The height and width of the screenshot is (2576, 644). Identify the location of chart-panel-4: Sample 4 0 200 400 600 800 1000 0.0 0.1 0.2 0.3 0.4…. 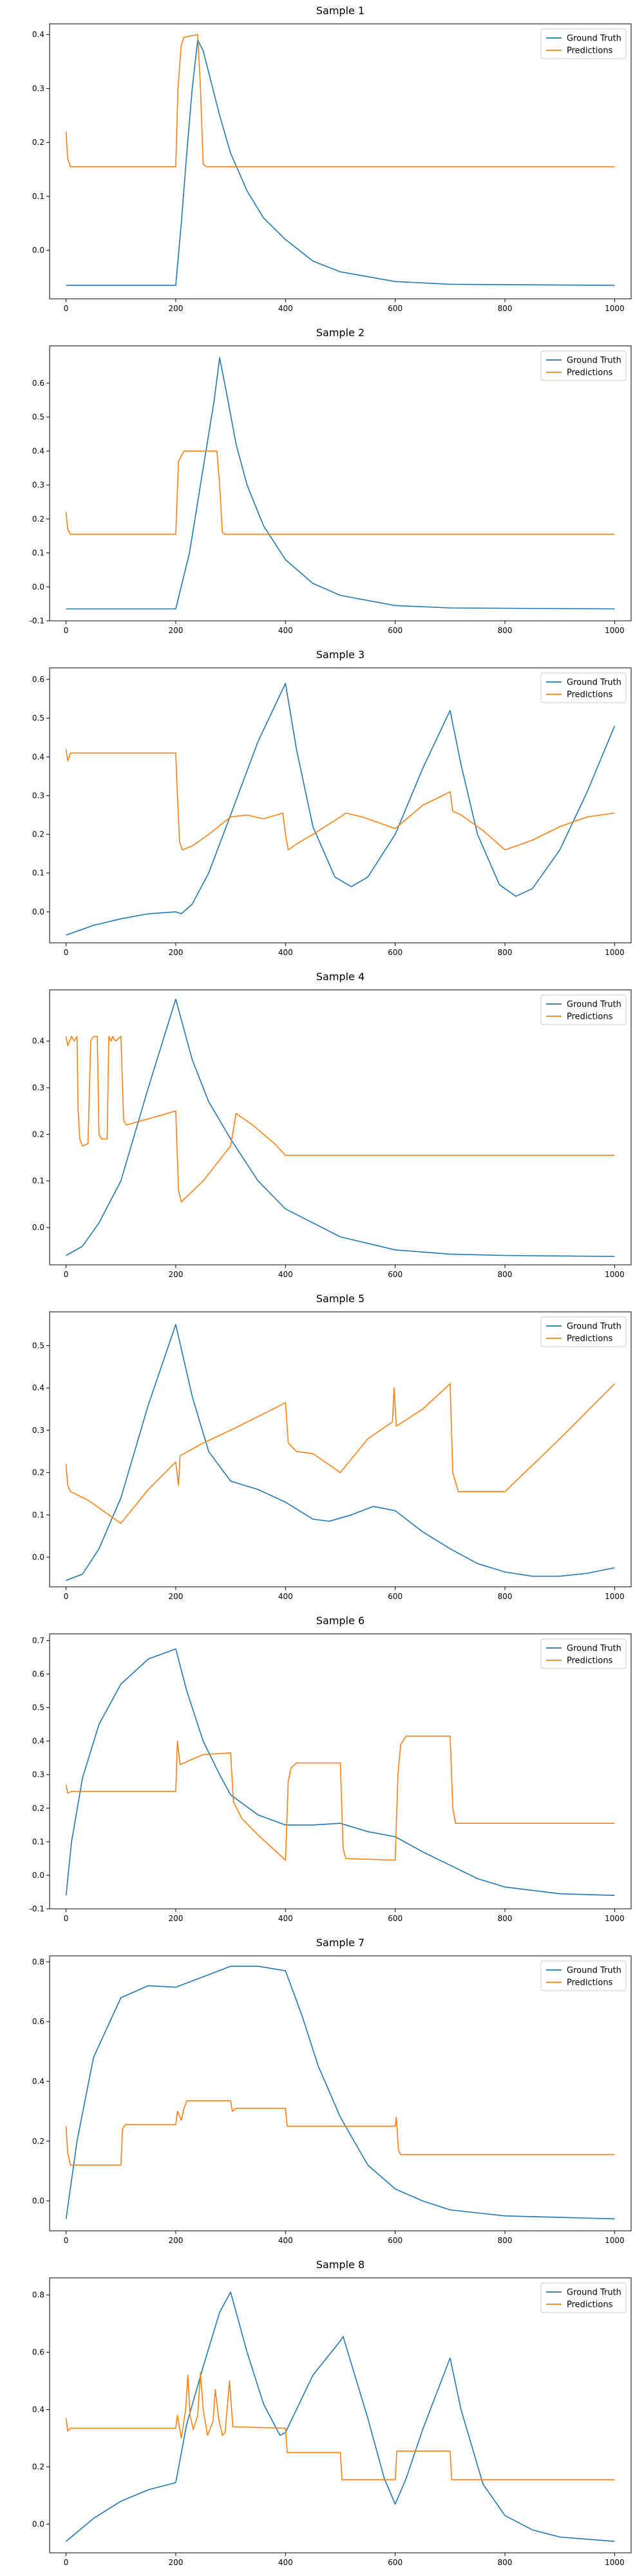
(332, 1125).